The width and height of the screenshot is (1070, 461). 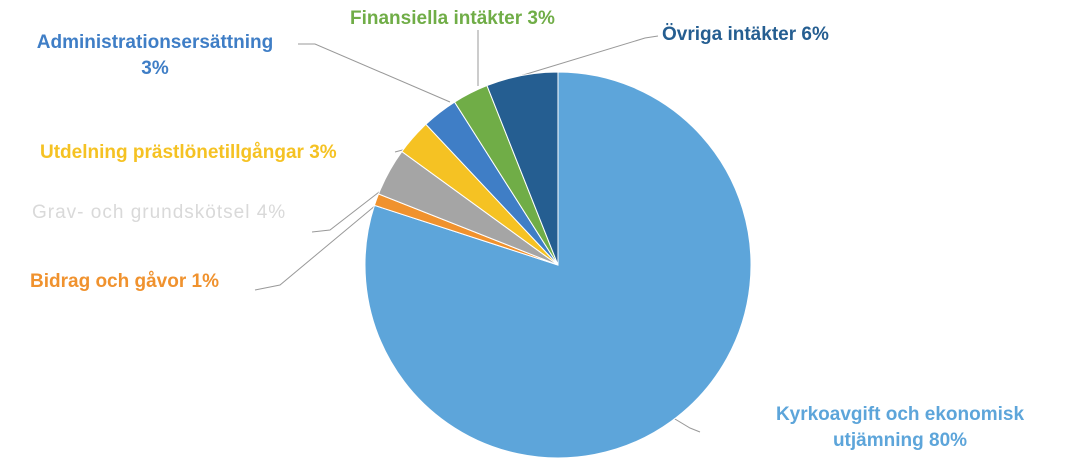 What do you see at coordinates (729, 34) in the screenshot?
I see `category-label: Övriga intäkter` at bounding box center [729, 34].